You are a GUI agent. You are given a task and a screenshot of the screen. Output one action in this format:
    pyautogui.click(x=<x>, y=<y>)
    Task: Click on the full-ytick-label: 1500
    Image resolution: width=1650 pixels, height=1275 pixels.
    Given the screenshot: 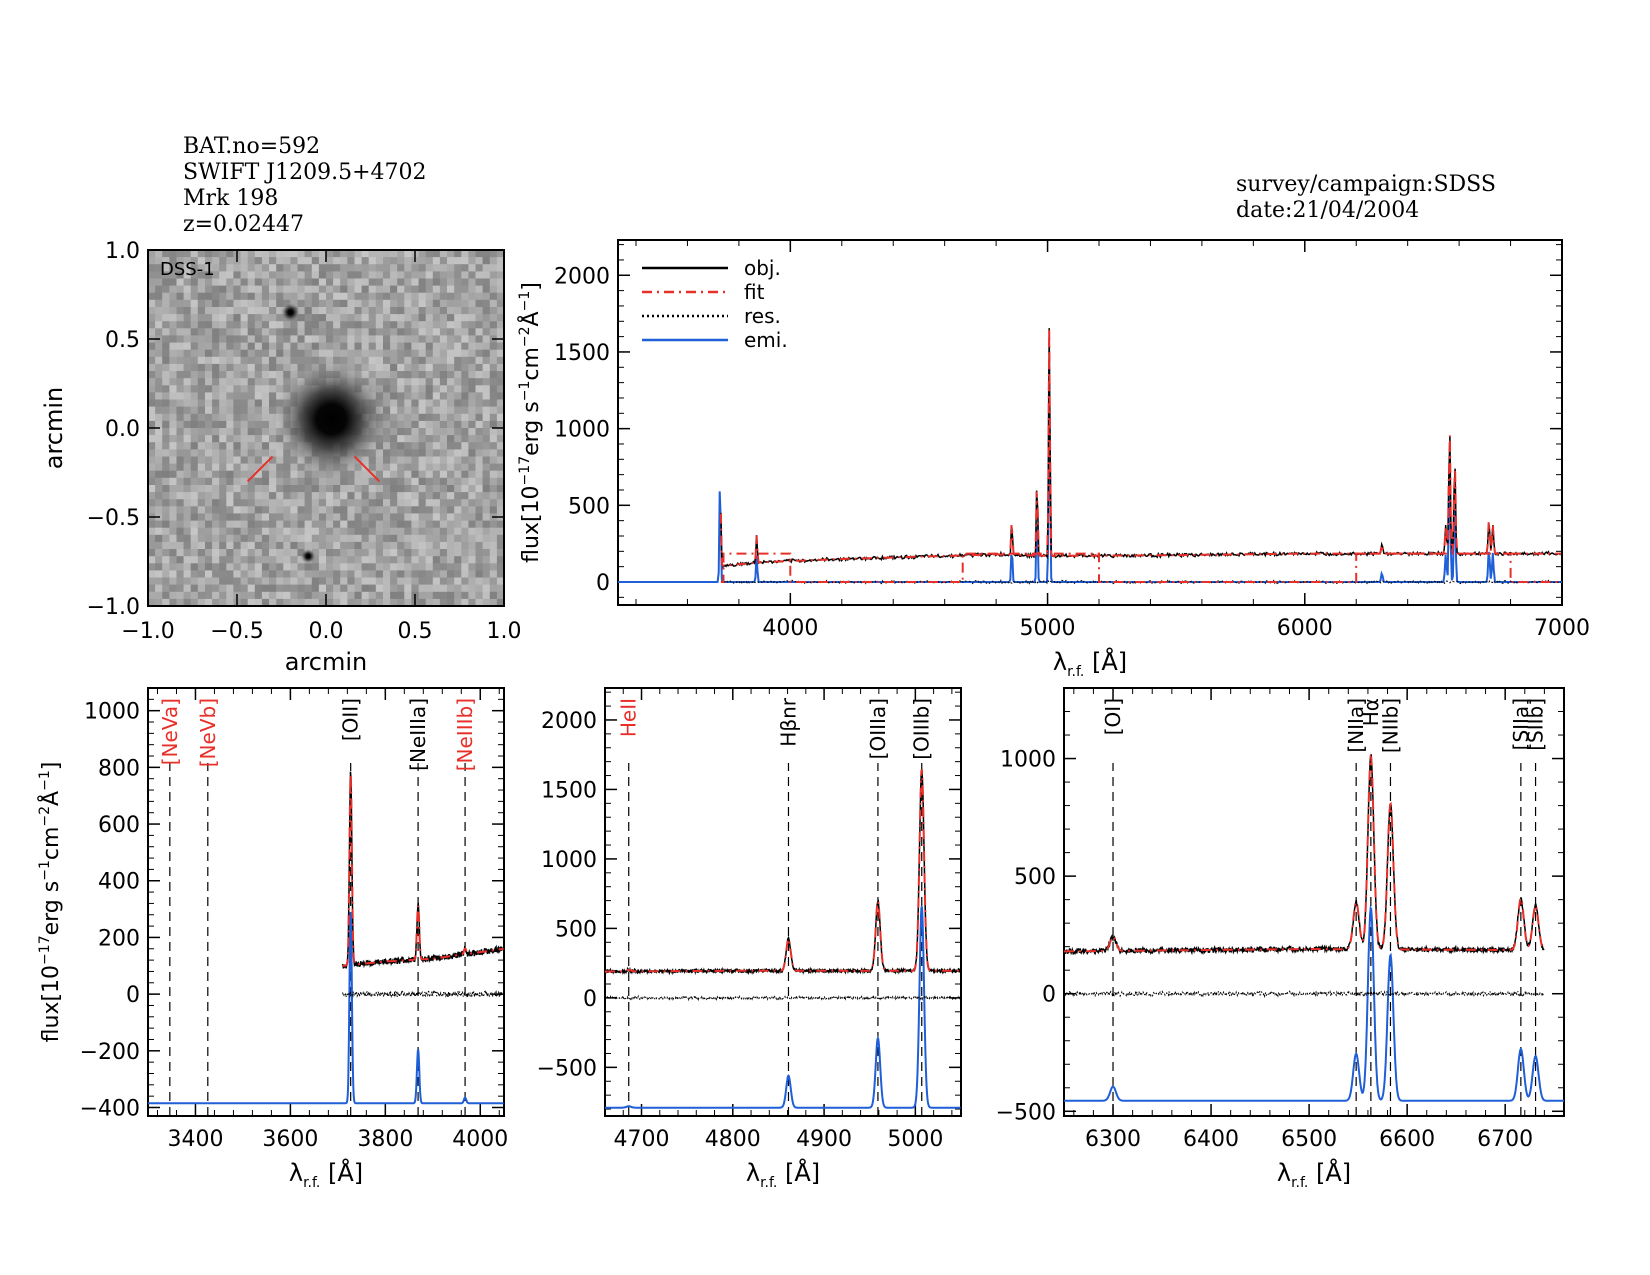 What is the action you would take?
    pyautogui.click(x=582, y=353)
    